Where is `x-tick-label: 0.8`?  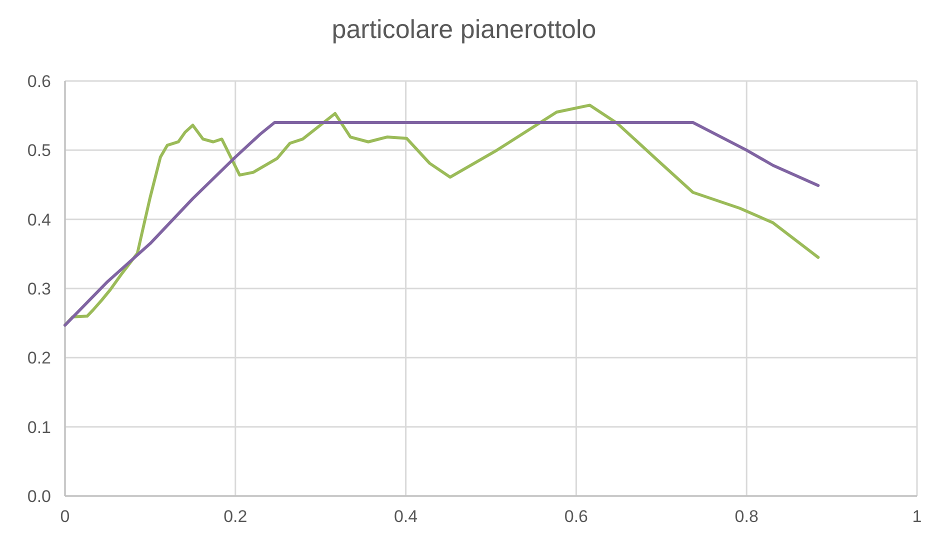
x-tick-label: 0.8 is located at coordinates (746, 516).